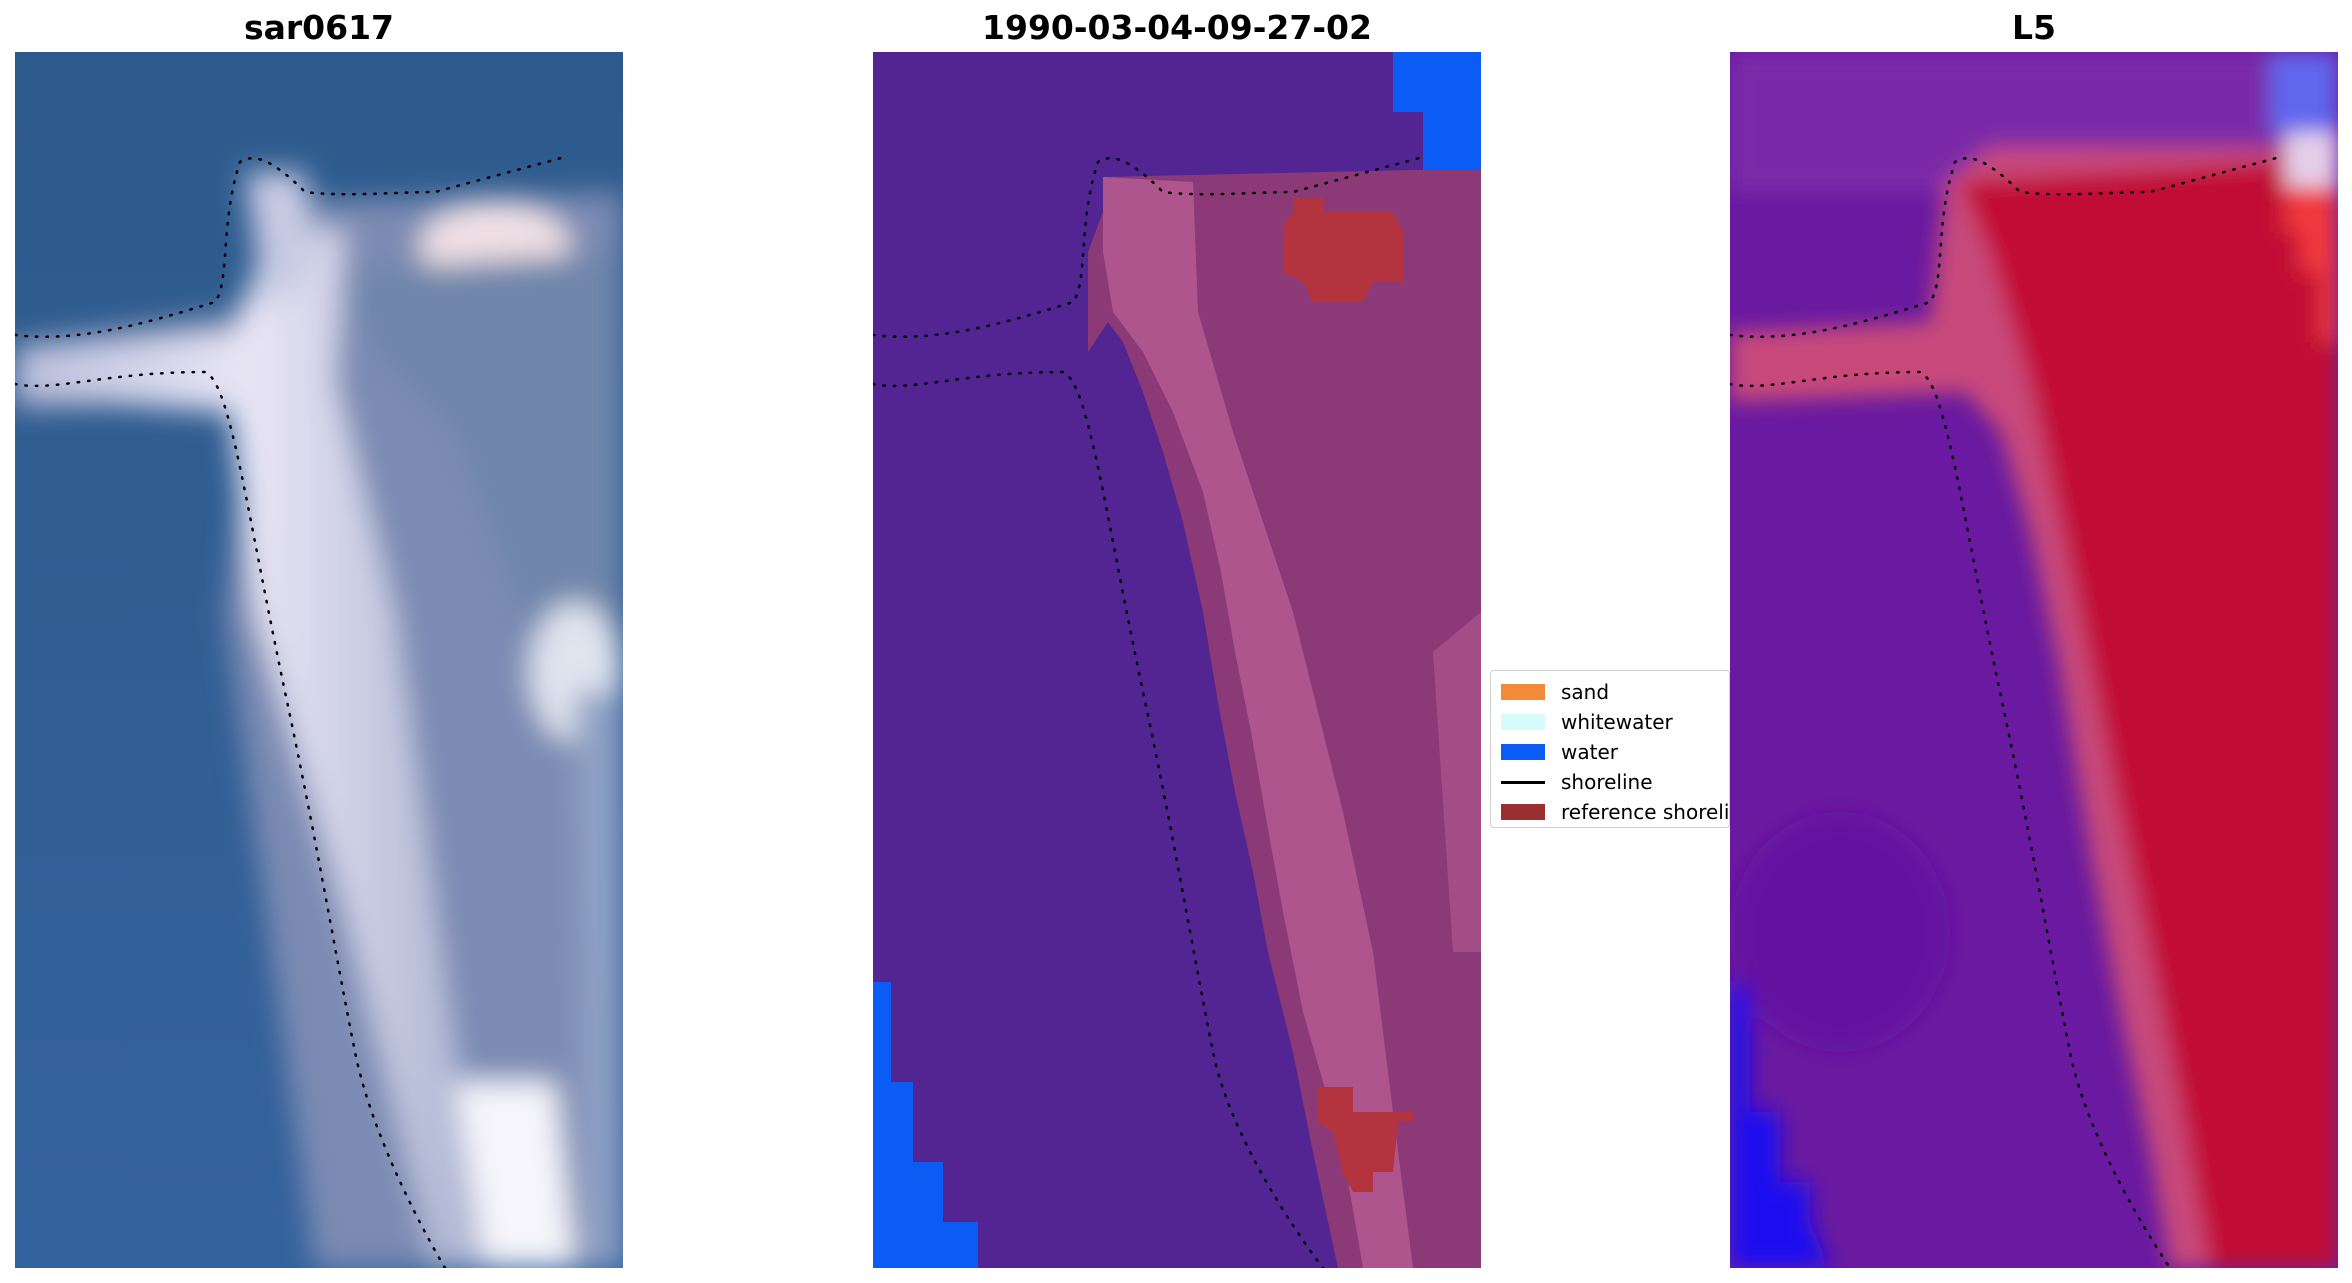  I want to click on legend-label: whitewater, so click(1617, 722).